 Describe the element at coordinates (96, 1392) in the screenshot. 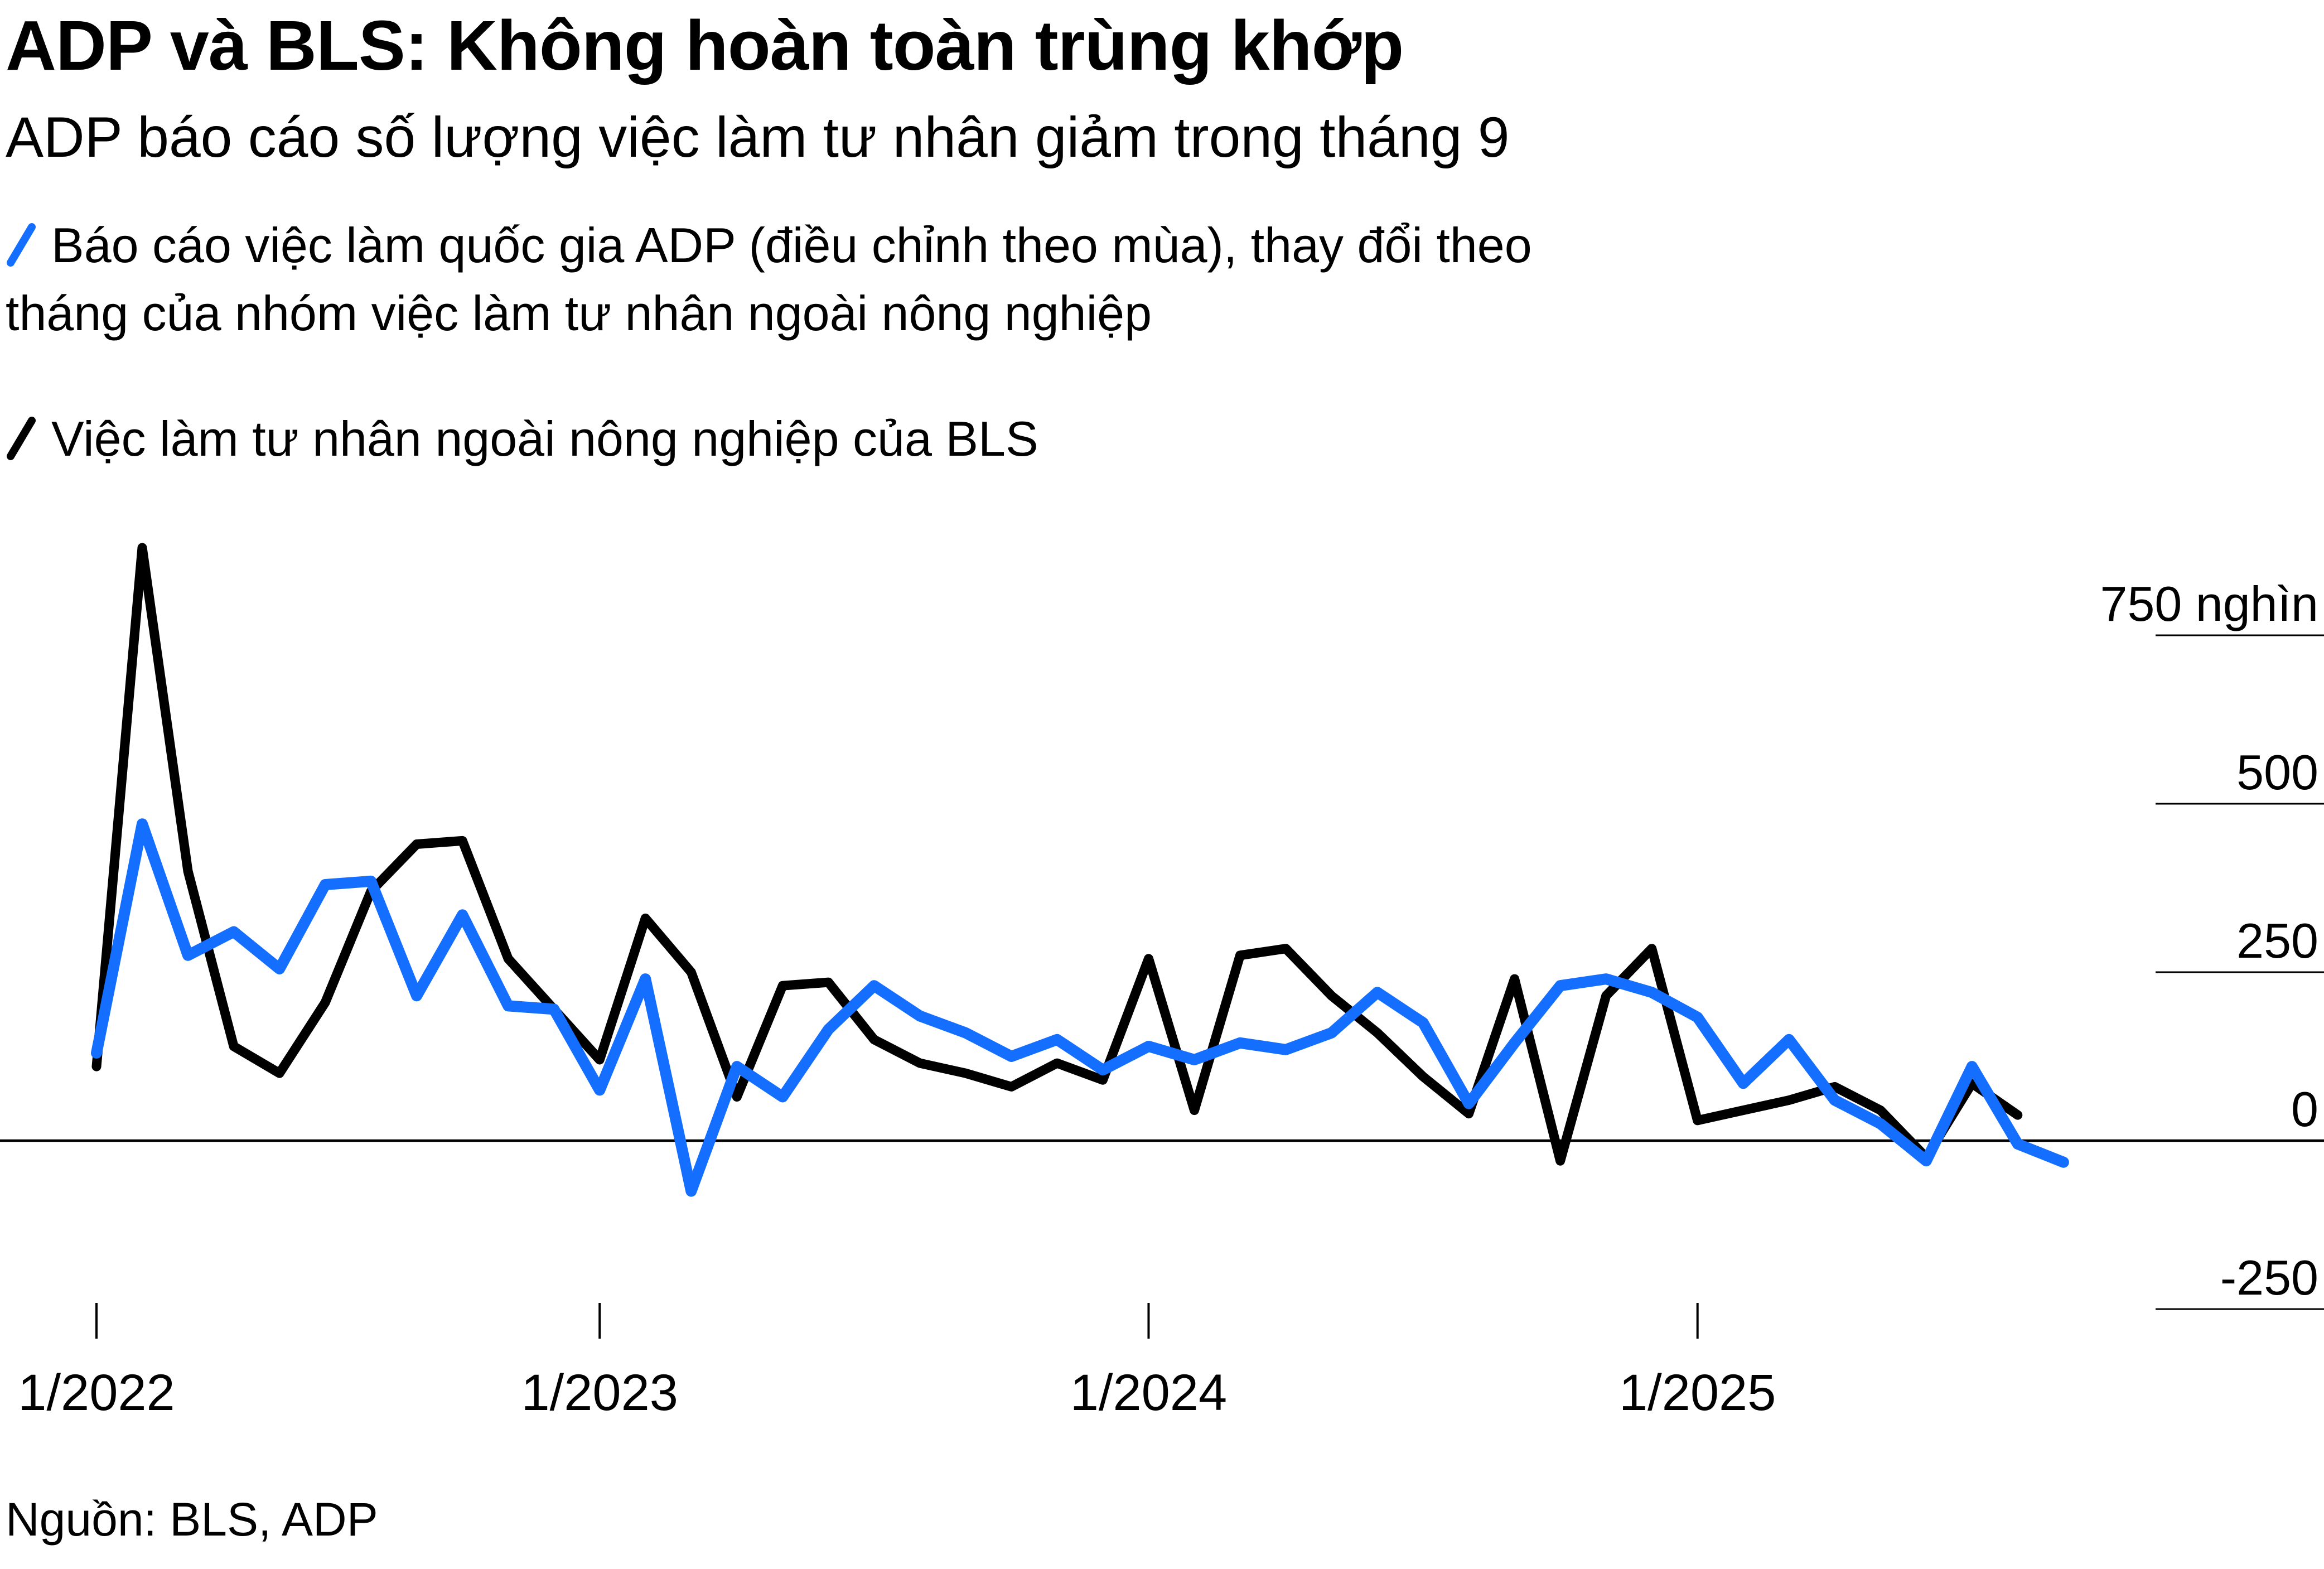

I see `x-tick-label: 1/2022` at that location.